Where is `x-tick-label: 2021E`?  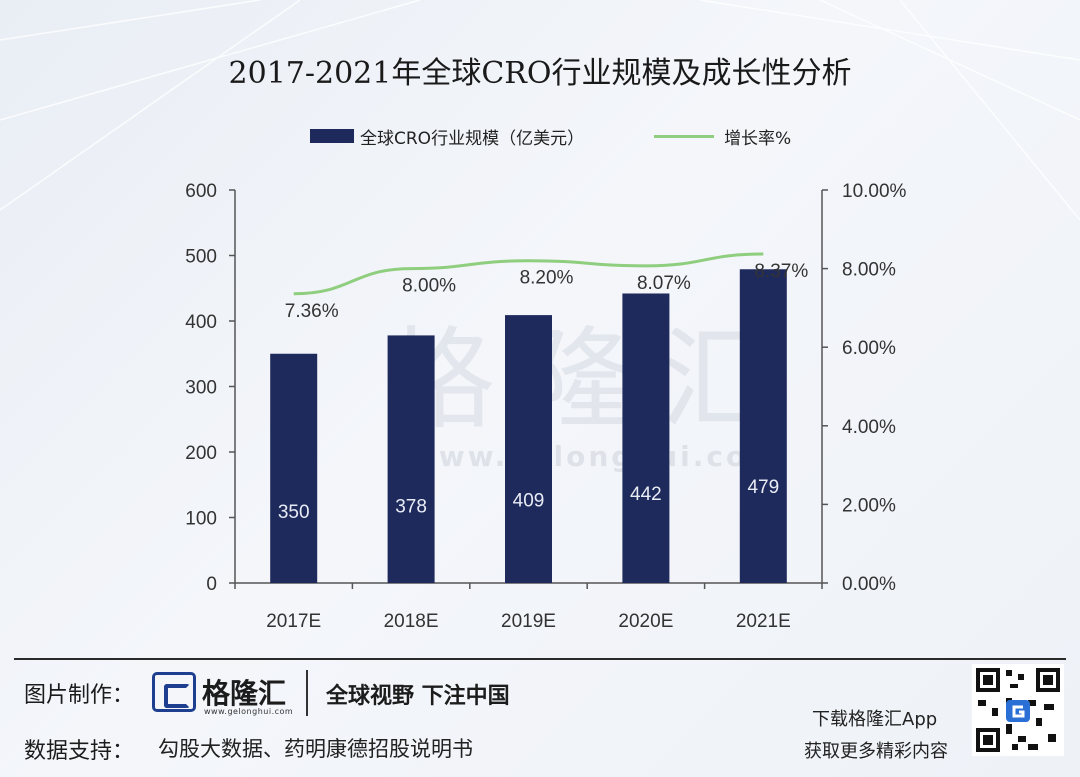
x-tick-label: 2021E is located at coordinates (763, 621).